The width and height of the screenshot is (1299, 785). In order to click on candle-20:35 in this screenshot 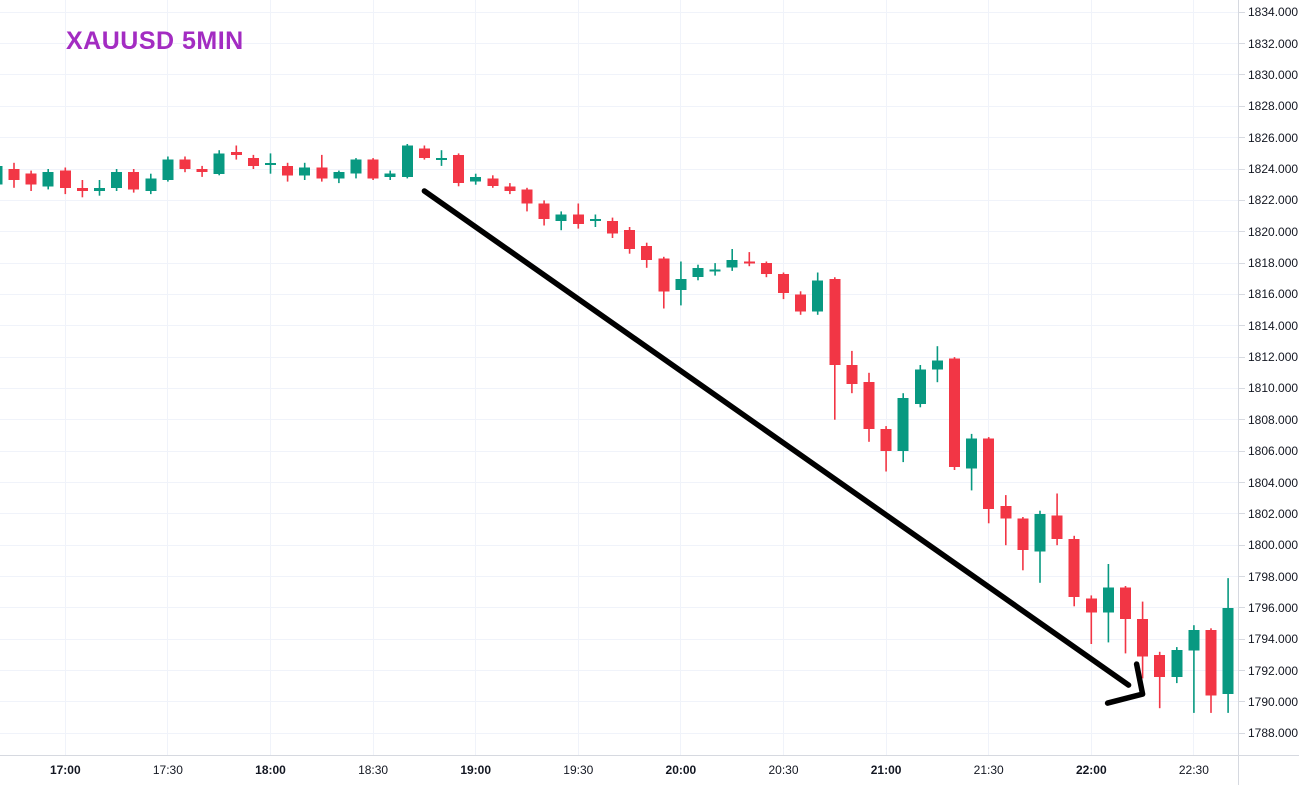, I will do `click(801, 303)`.